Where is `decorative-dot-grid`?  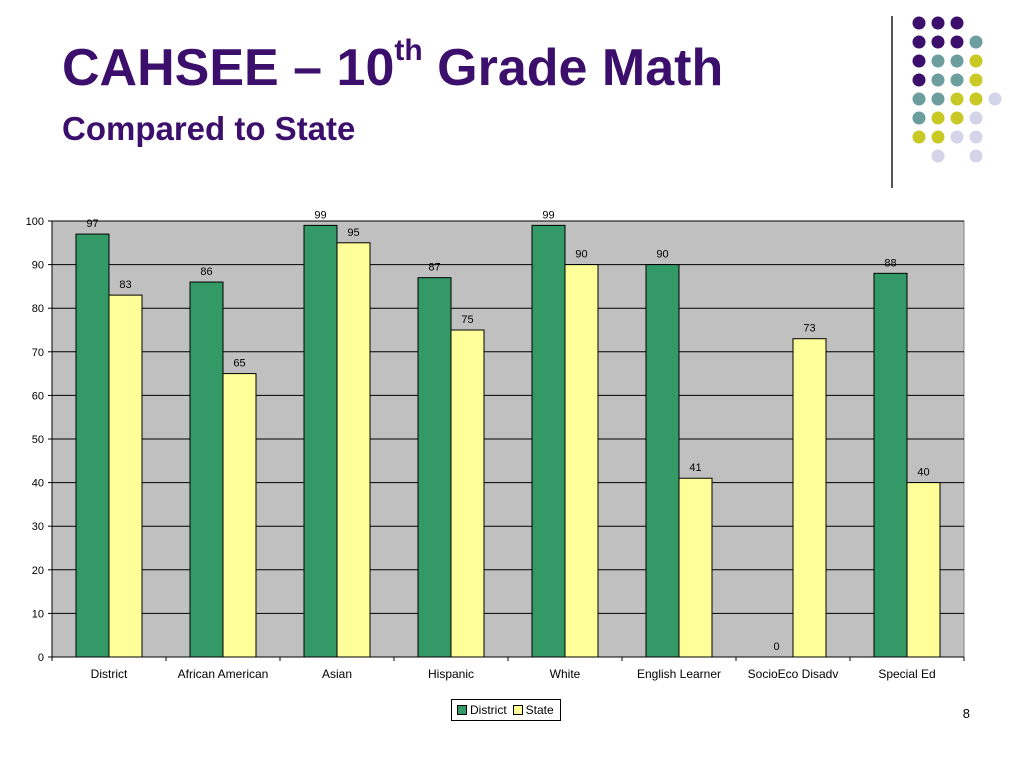
decorative-dot-grid is located at coordinates (957, 89).